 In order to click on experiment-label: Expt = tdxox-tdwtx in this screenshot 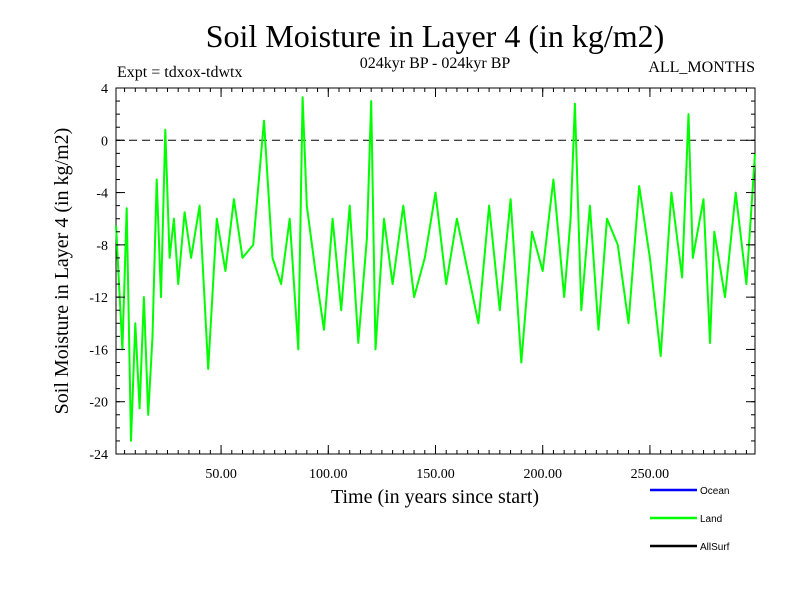, I will do `click(179, 72)`.